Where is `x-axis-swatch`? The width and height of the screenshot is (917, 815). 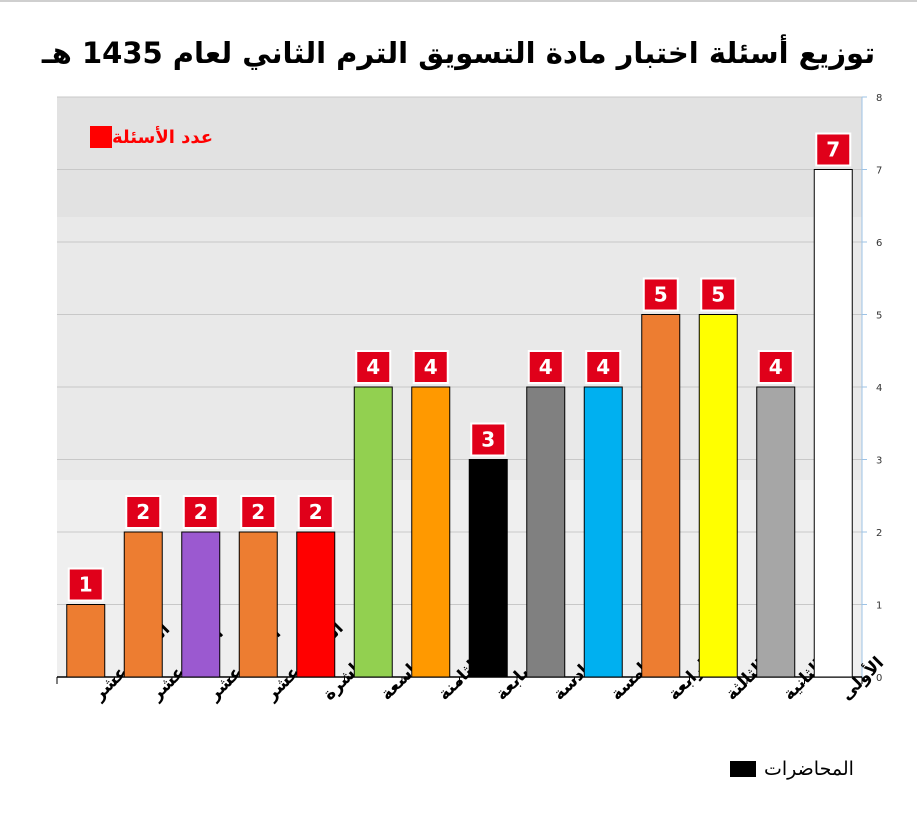
x-axis-swatch is located at coordinates (743, 769).